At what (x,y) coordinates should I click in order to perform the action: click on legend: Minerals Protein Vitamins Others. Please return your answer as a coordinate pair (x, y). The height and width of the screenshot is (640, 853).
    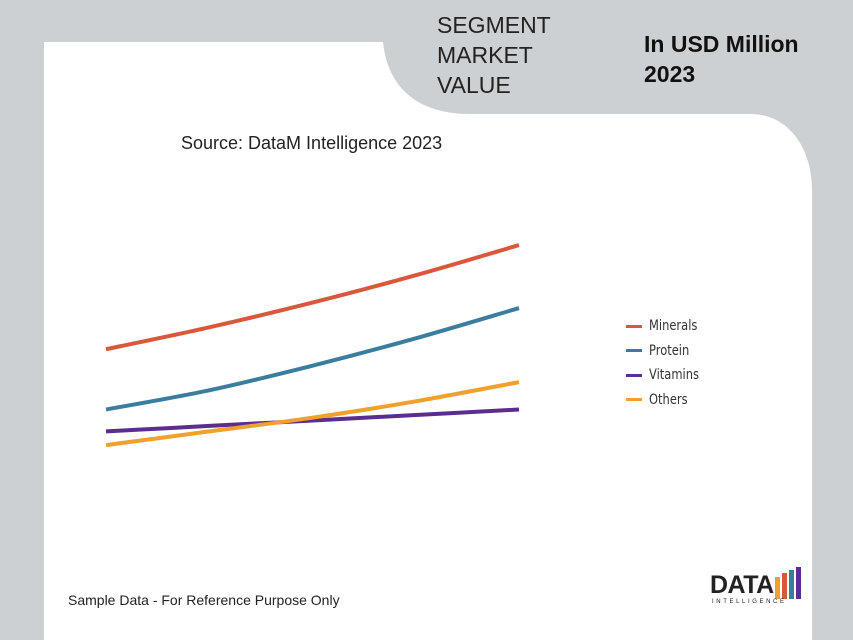
    Looking at the image, I should click on (668, 363).